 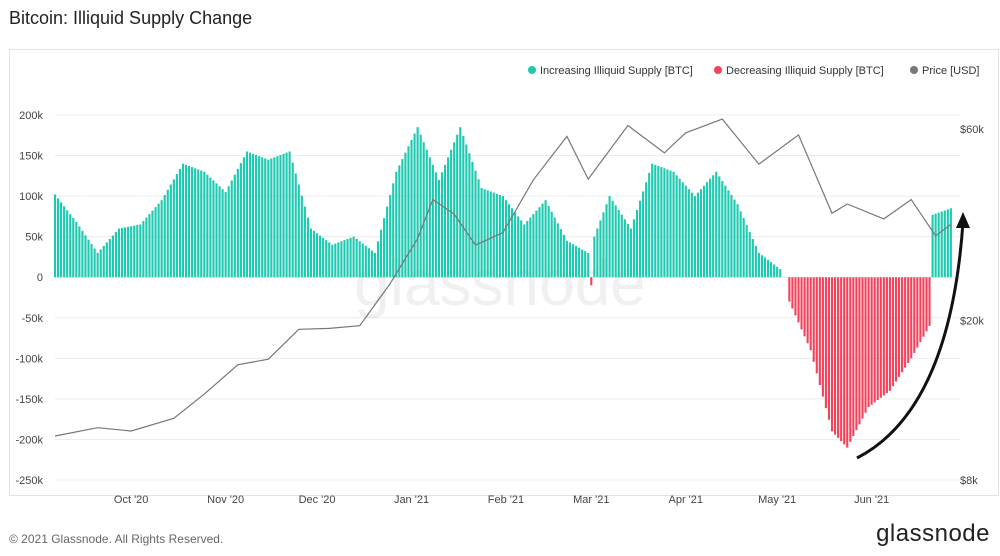 What do you see at coordinates (950, 71) in the screenshot?
I see `legend-label: Price [USD]` at bounding box center [950, 71].